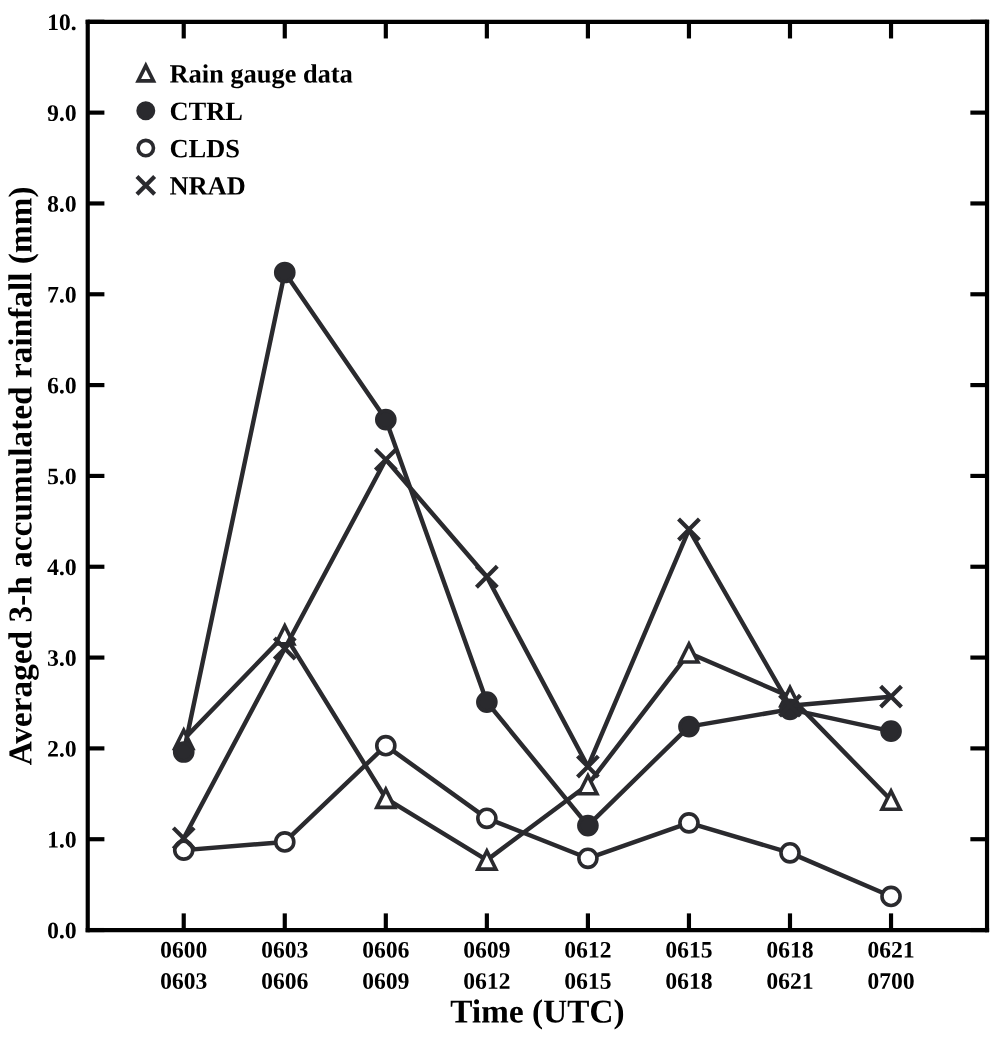  Describe the element at coordinates (285, 965) in the screenshot. I see `x-tick-label: 0603 0606` at that location.